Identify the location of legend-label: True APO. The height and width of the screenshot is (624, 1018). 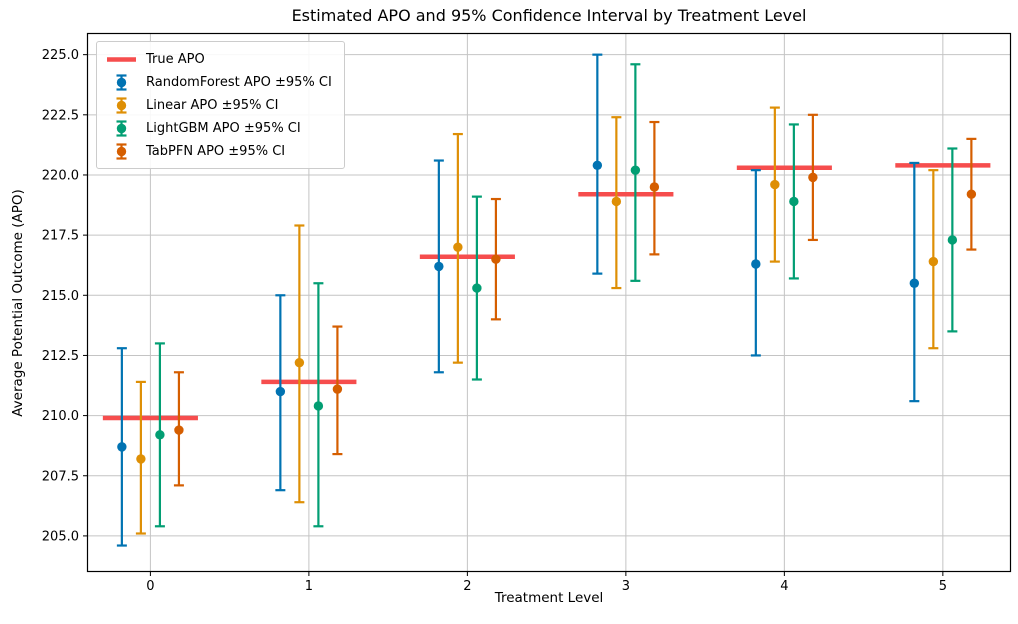
(175, 59).